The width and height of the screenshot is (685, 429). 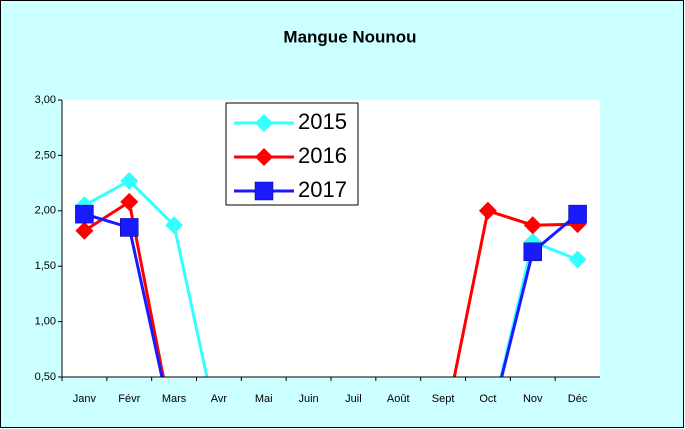 What do you see at coordinates (85, 399) in the screenshot?
I see `x-tick-label: Janv` at bounding box center [85, 399].